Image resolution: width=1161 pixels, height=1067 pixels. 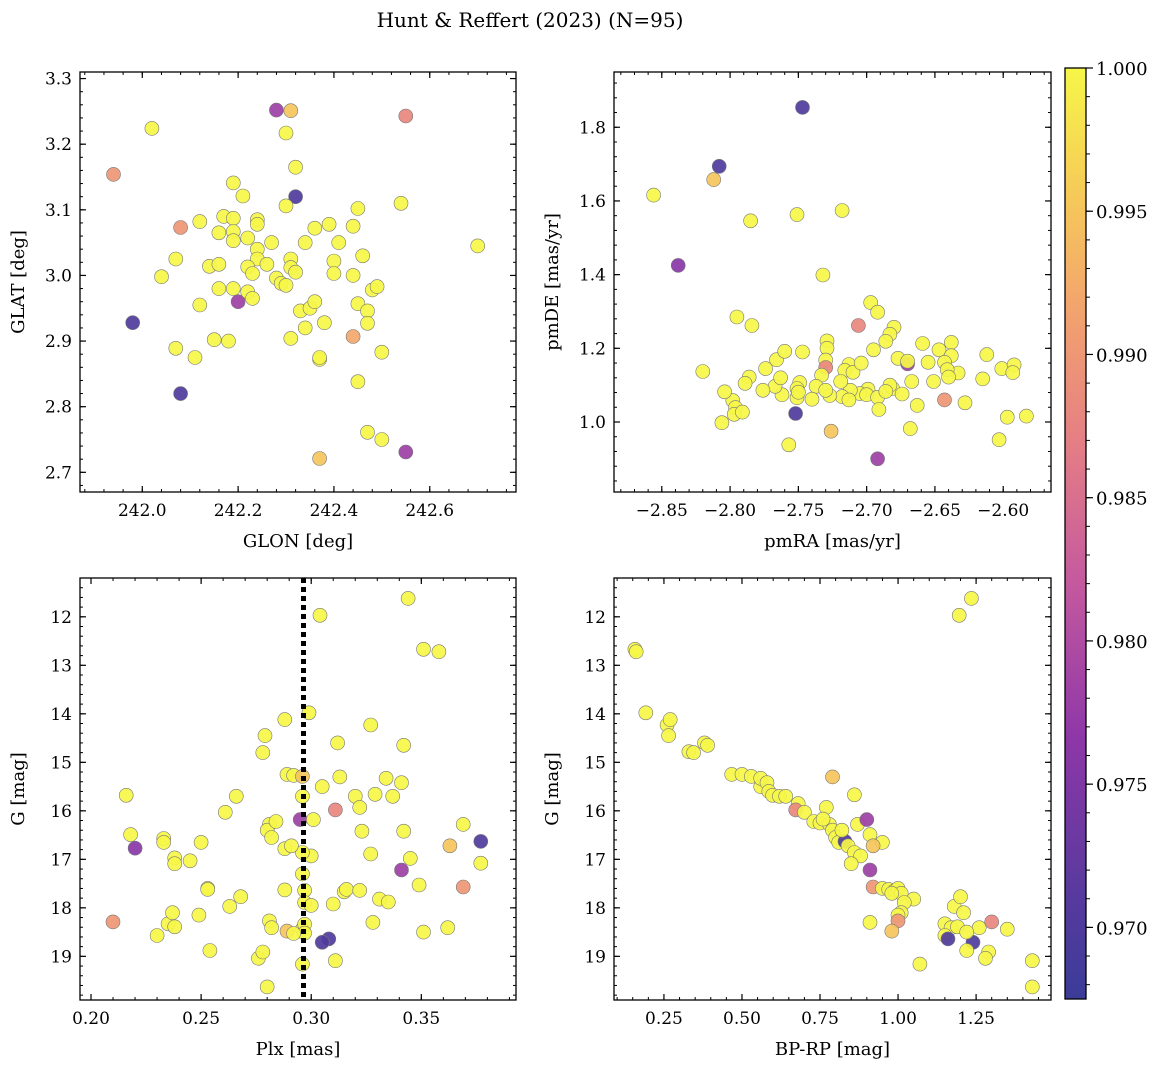 What do you see at coordinates (592, 276) in the screenshot?
I see `y-tick-label: 1.4` at bounding box center [592, 276].